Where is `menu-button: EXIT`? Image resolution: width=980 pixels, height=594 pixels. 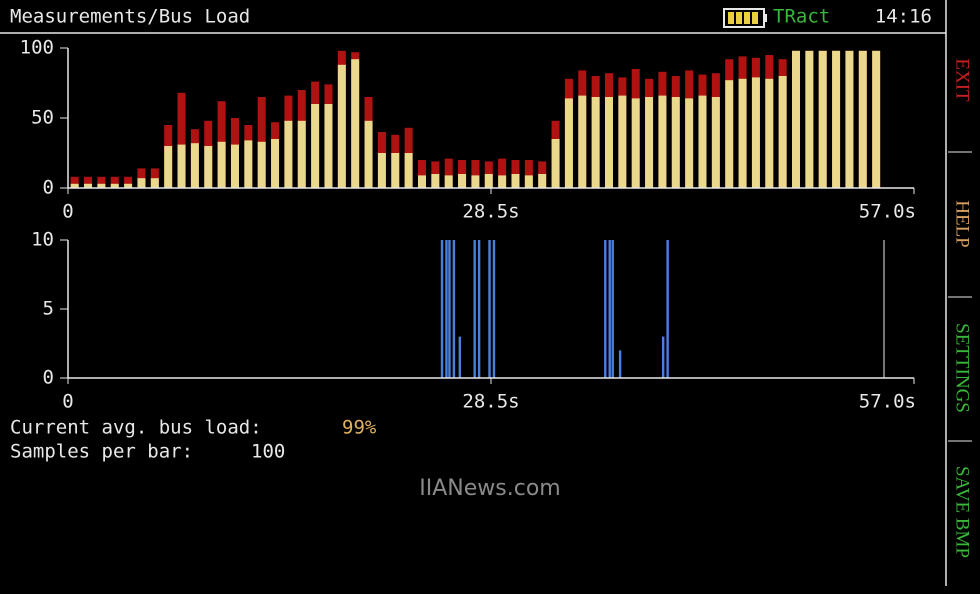 menu-button: EXIT is located at coordinates (962, 80).